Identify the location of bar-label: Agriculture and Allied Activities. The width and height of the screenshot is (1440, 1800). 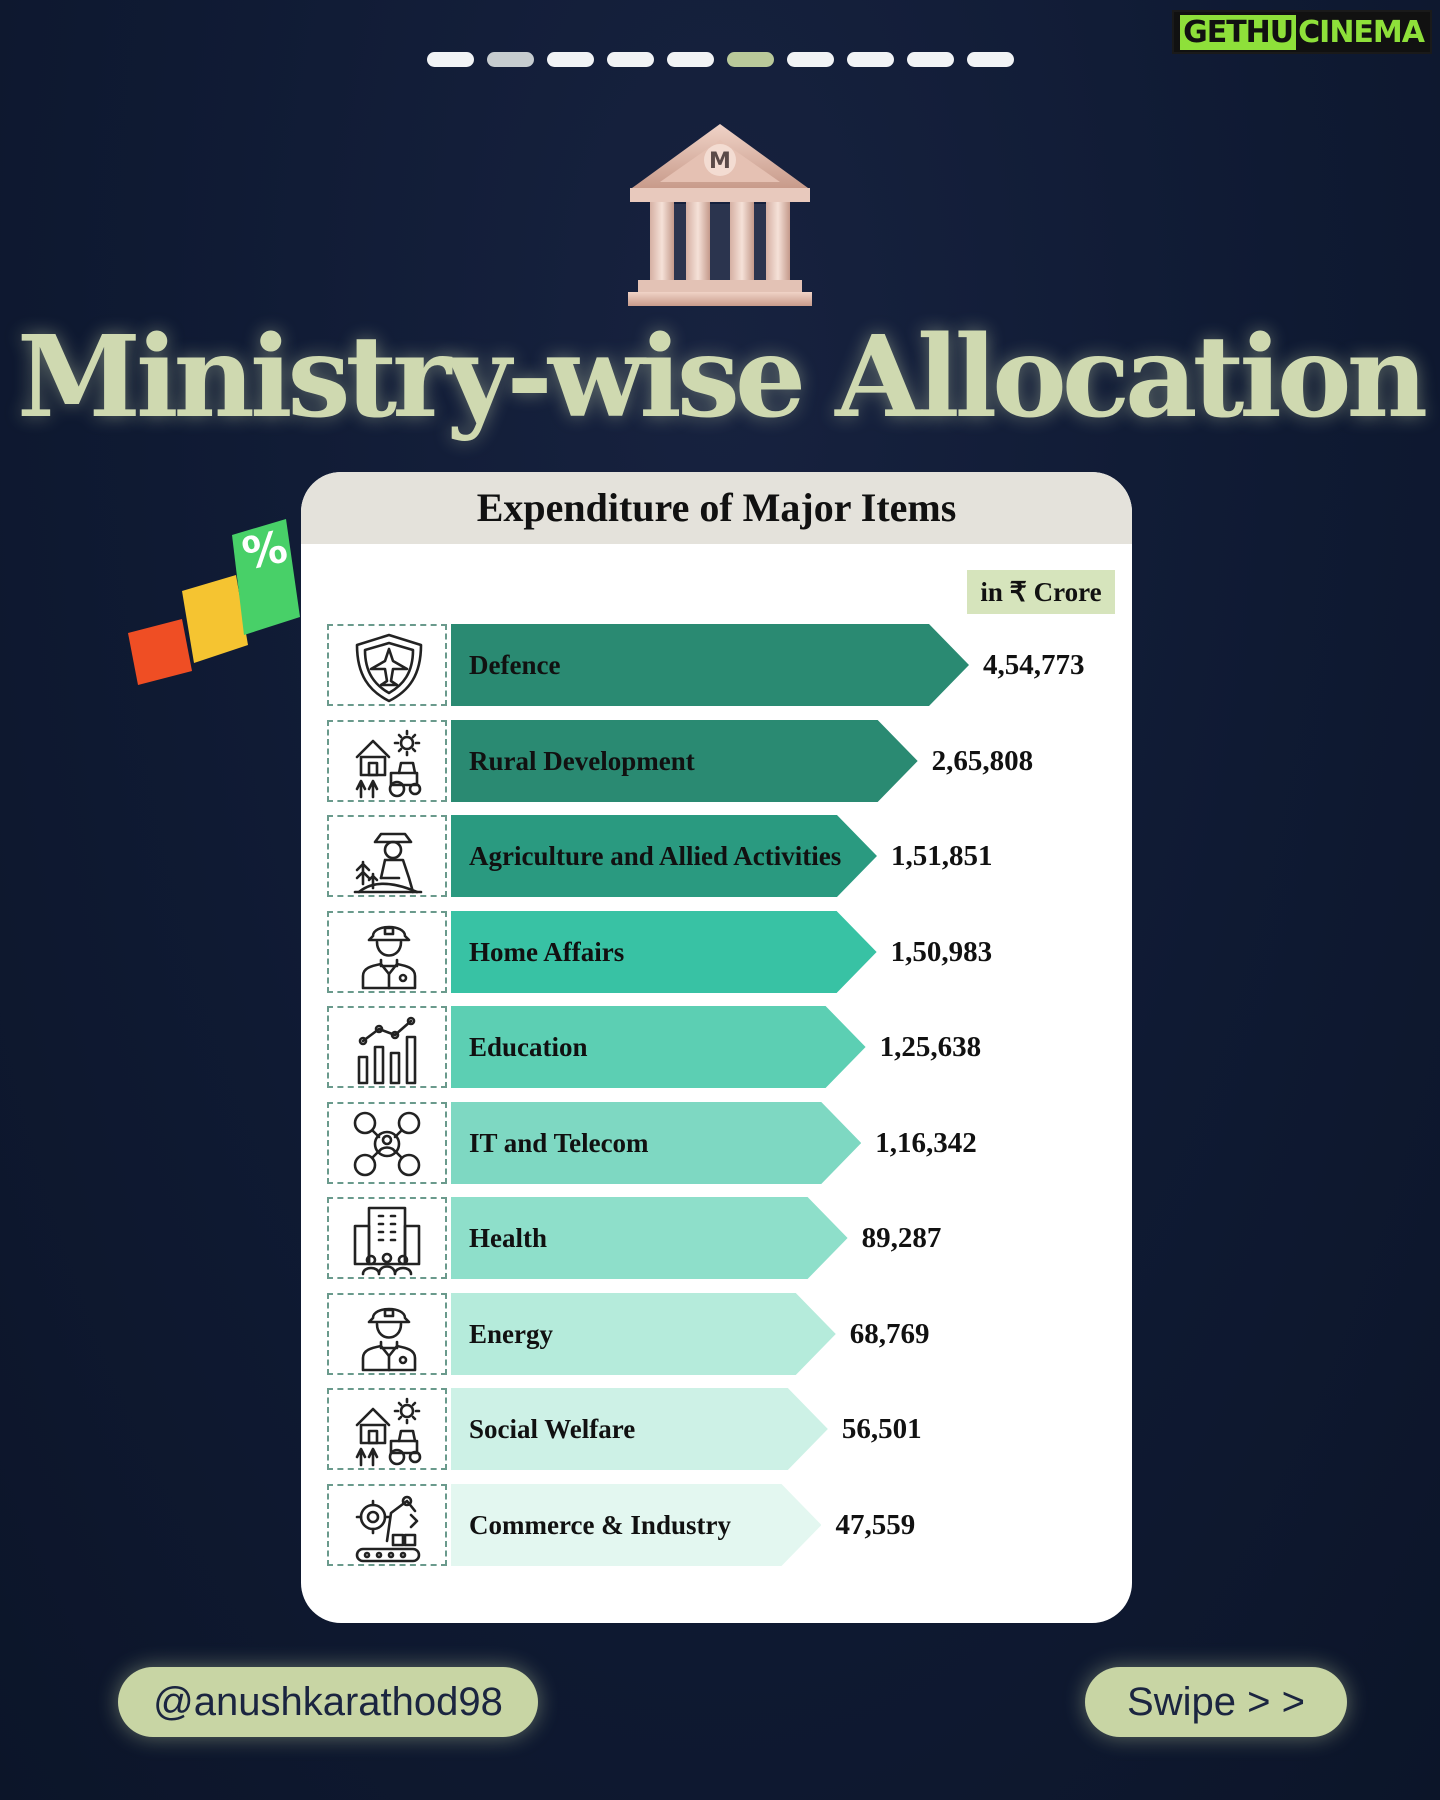
(655, 856).